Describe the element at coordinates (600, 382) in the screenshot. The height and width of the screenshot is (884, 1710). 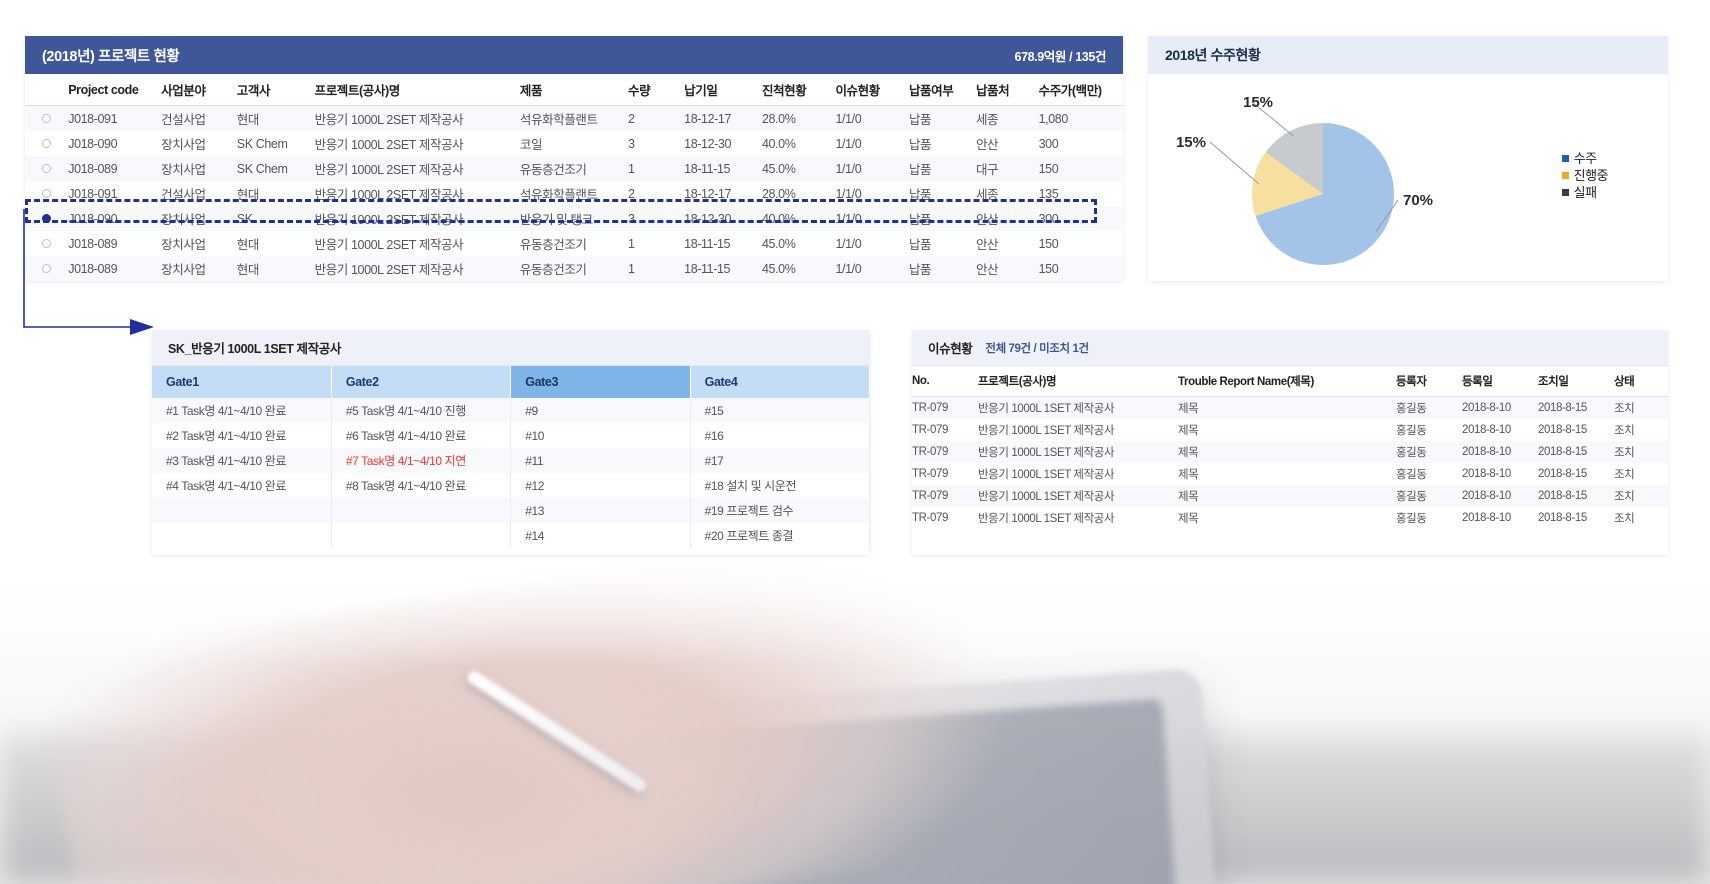
I see `gate-column-gate3: Gate3` at that location.